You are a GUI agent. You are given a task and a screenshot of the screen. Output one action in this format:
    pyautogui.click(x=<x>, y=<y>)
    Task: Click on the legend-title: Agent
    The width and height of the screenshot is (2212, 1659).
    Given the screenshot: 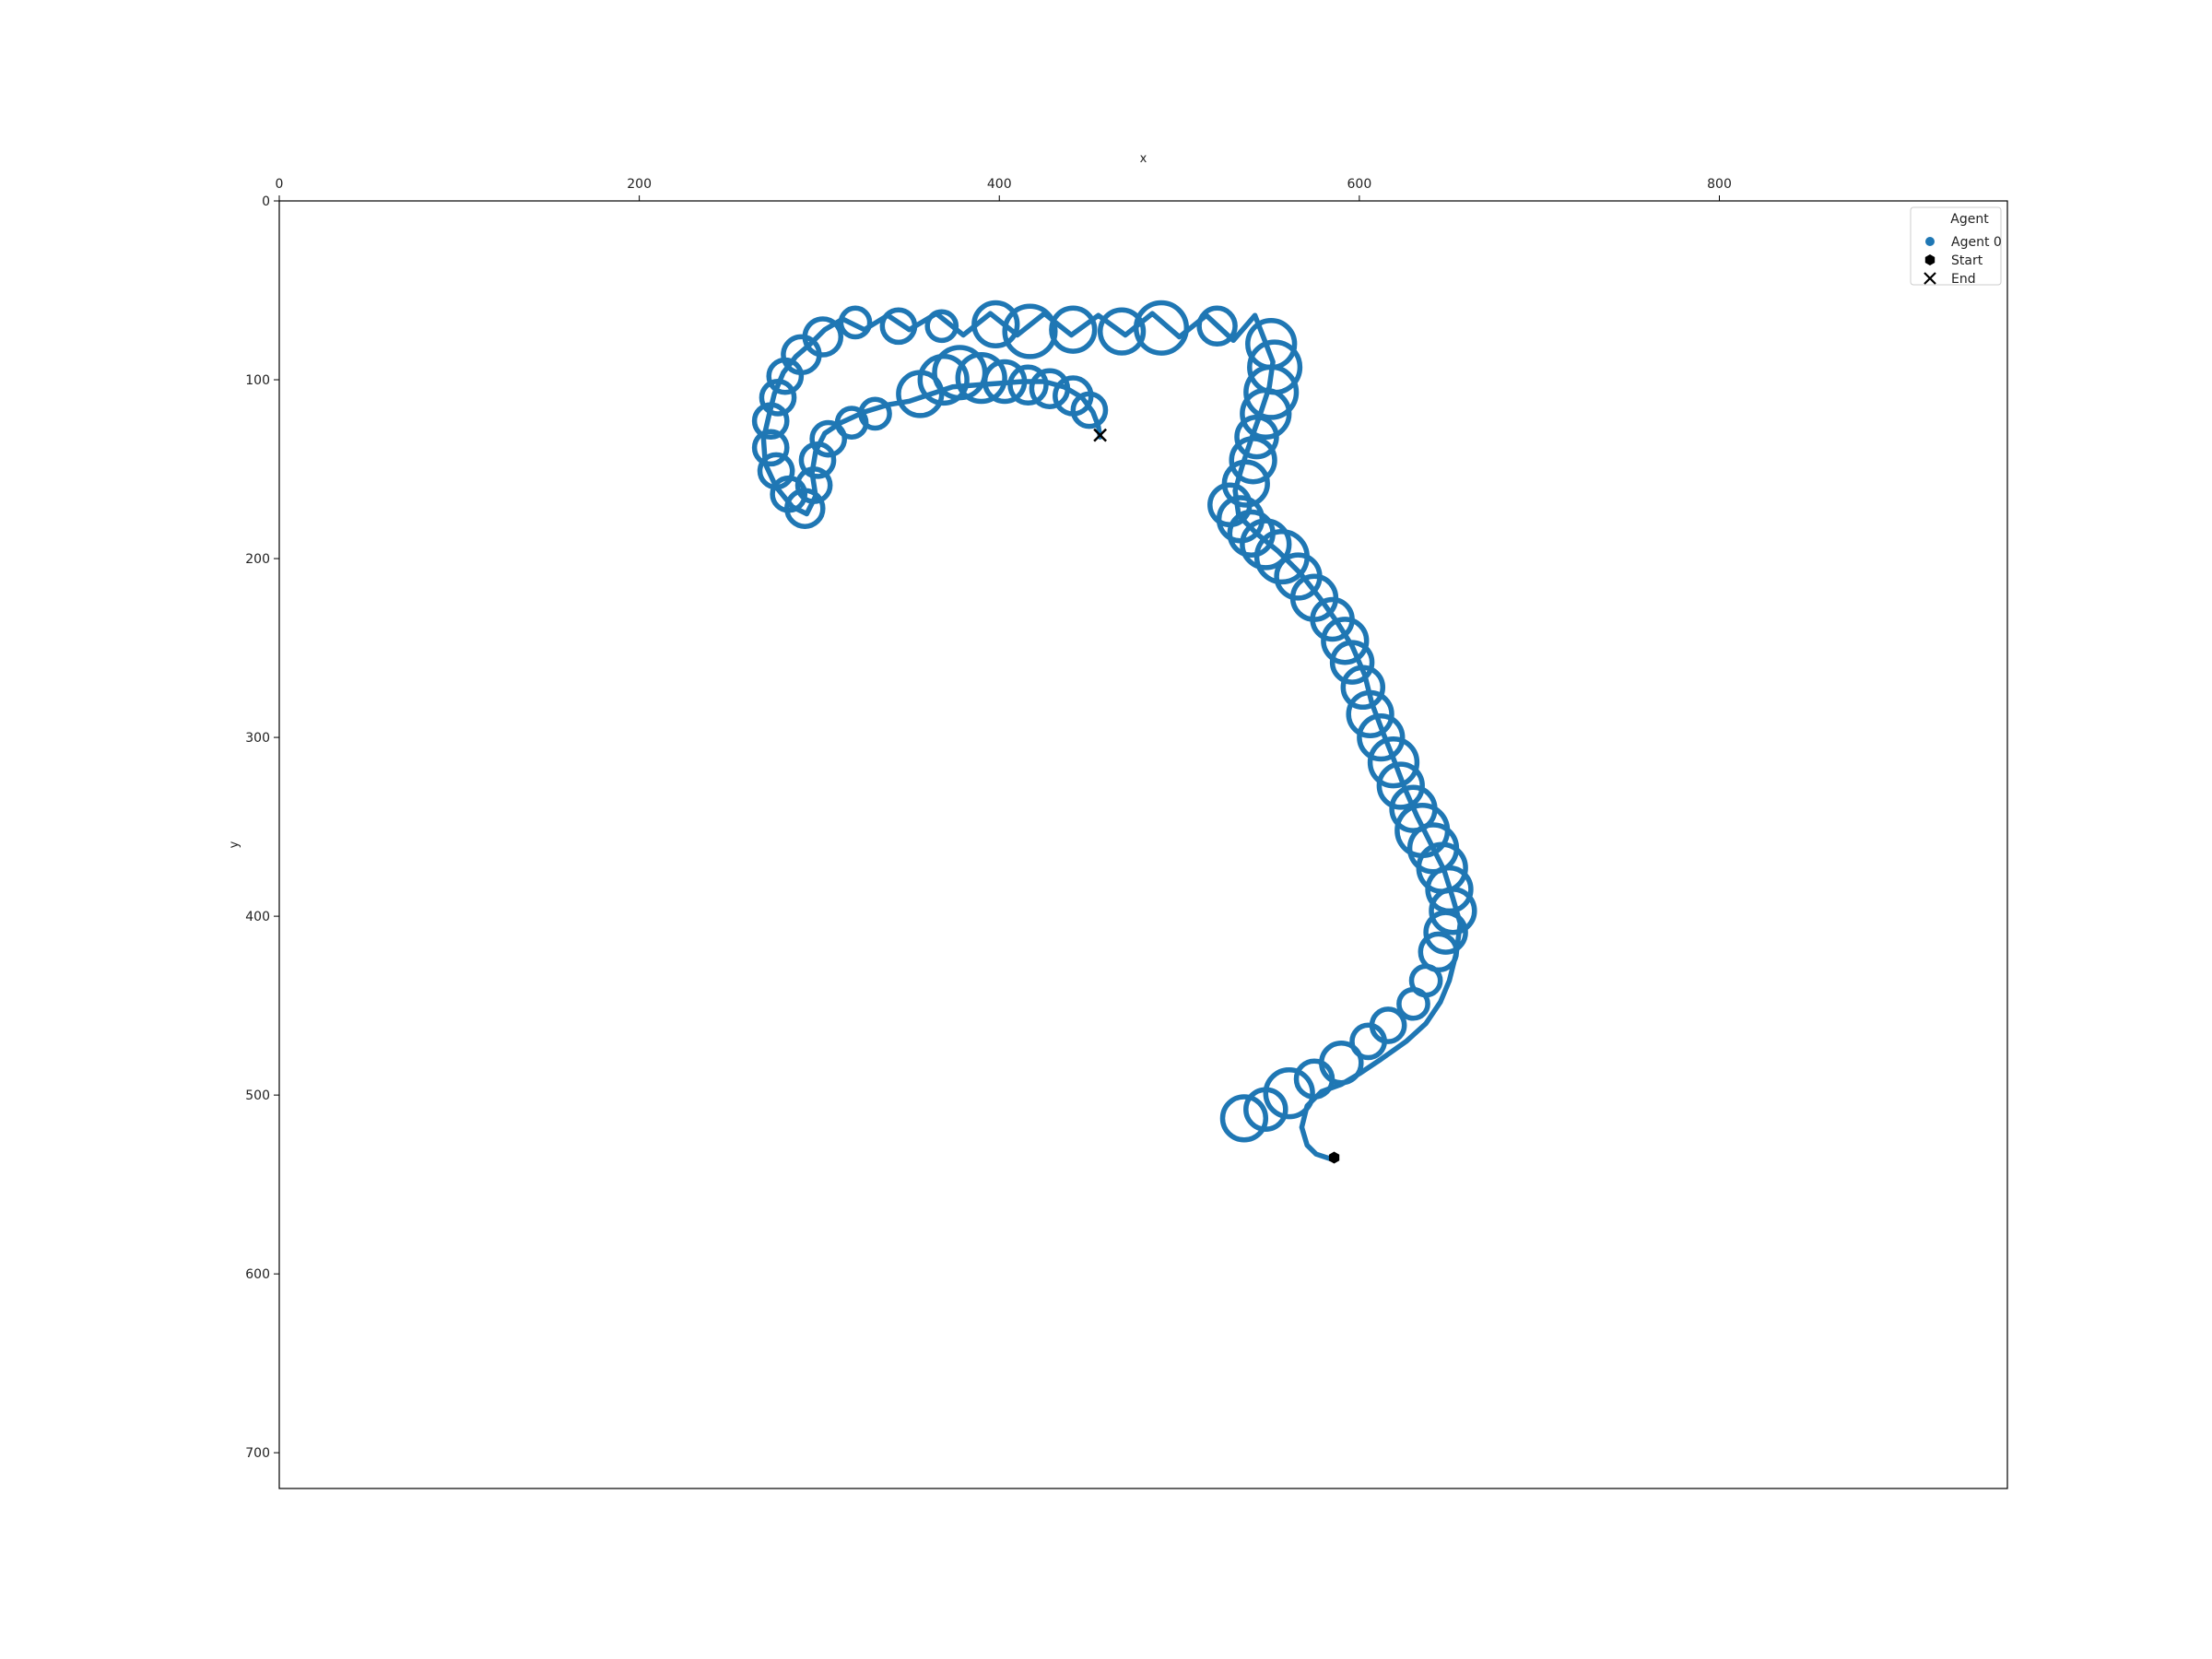 What is the action you would take?
    pyautogui.click(x=1969, y=219)
    